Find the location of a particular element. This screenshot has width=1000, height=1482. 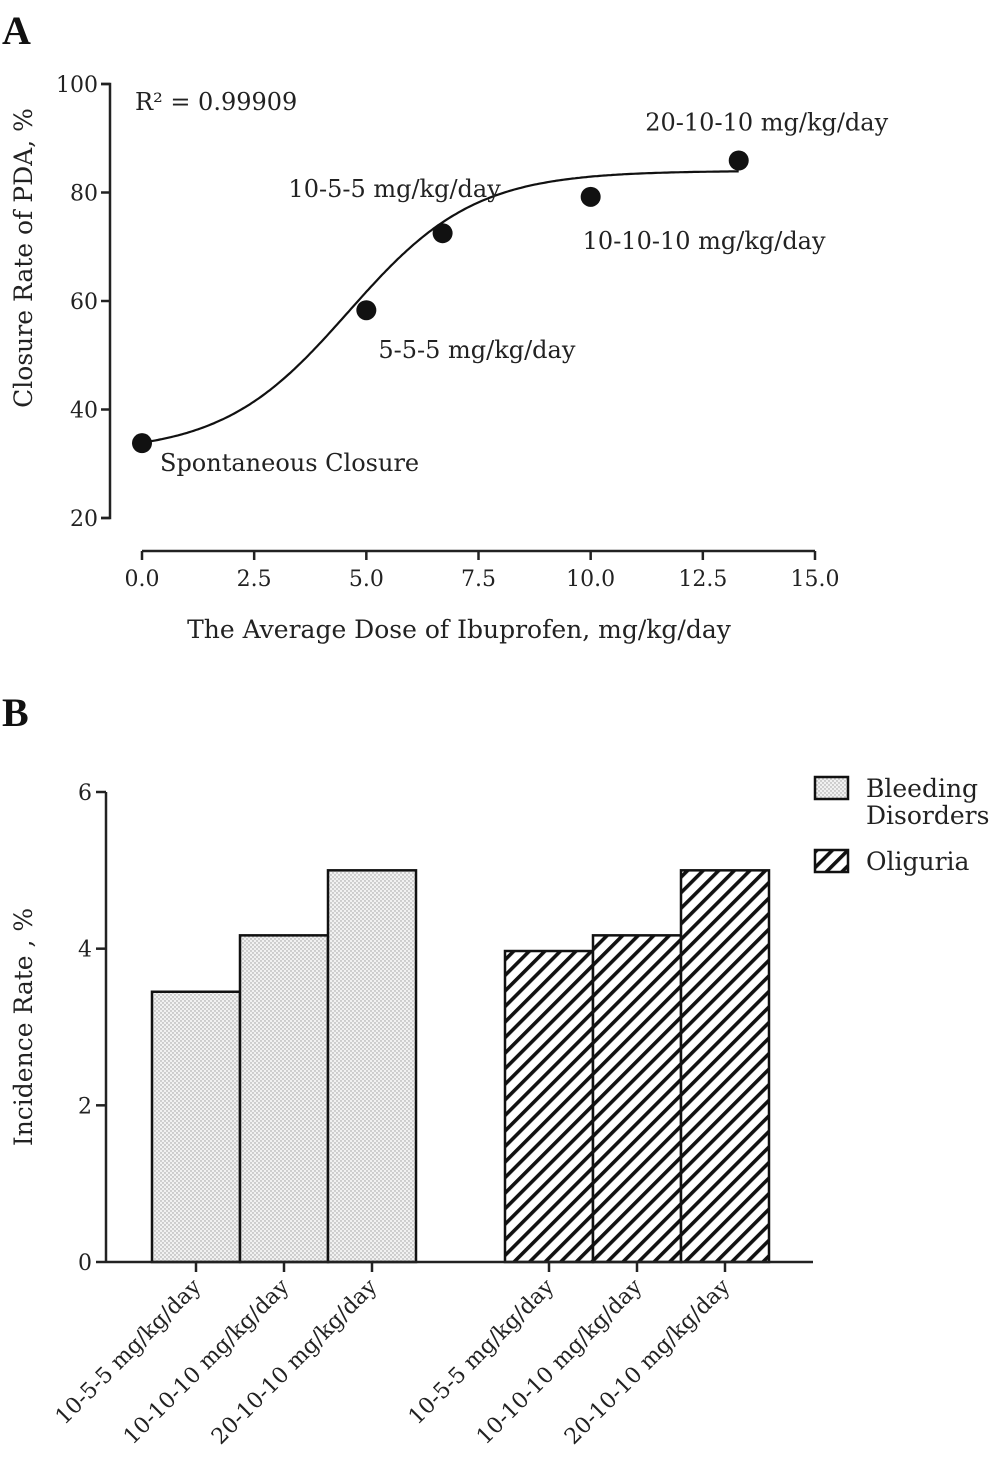

legend-label: Disorders is located at coordinates (927, 815).